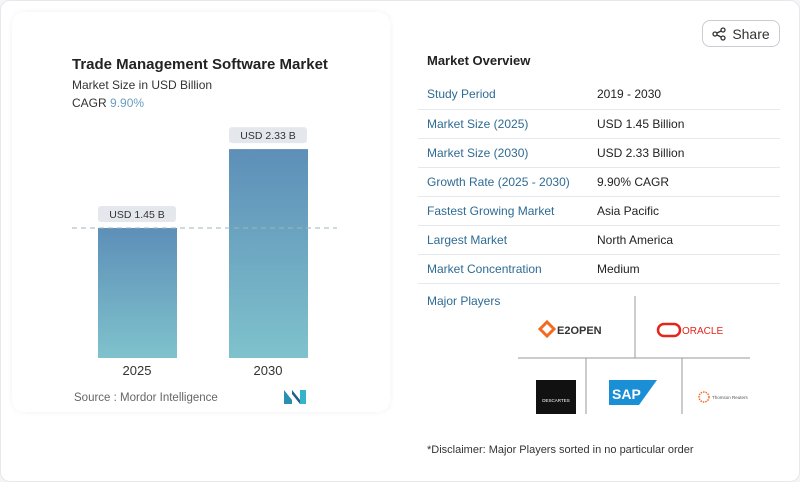 This screenshot has width=800, height=482. What do you see at coordinates (556, 397) in the screenshot?
I see `descartes-logo: DESCARTES` at bounding box center [556, 397].